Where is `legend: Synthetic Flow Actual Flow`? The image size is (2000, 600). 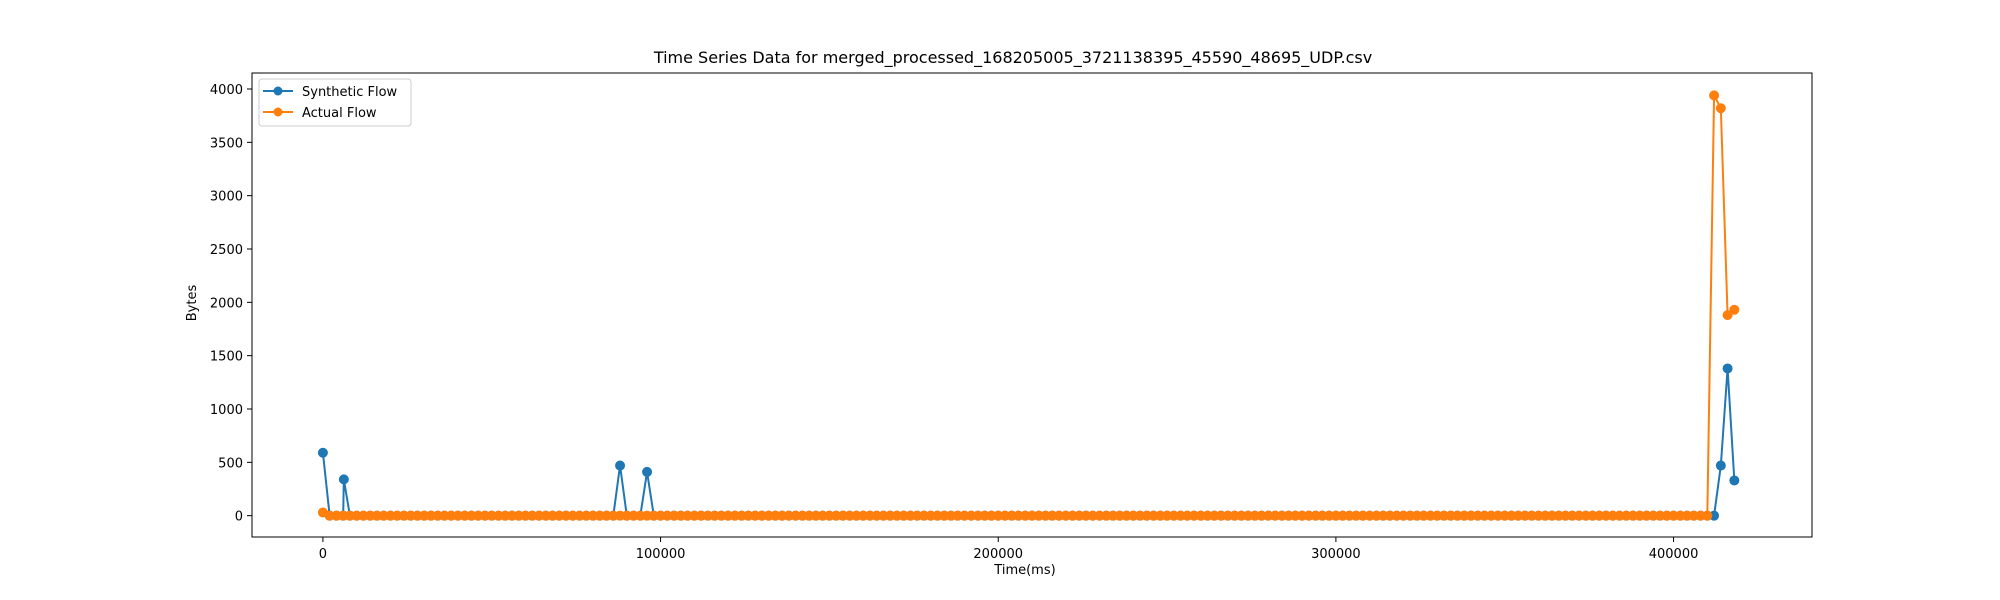
legend: Synthetic Flow Actual Flow is located at coordinates (335, 102).